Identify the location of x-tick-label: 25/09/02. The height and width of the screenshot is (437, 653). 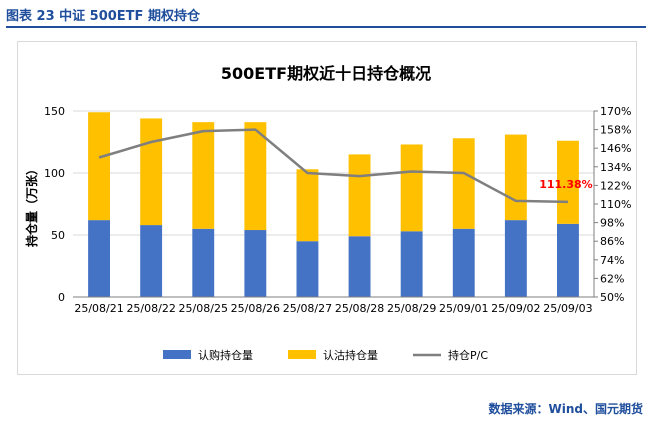
(515, 308).